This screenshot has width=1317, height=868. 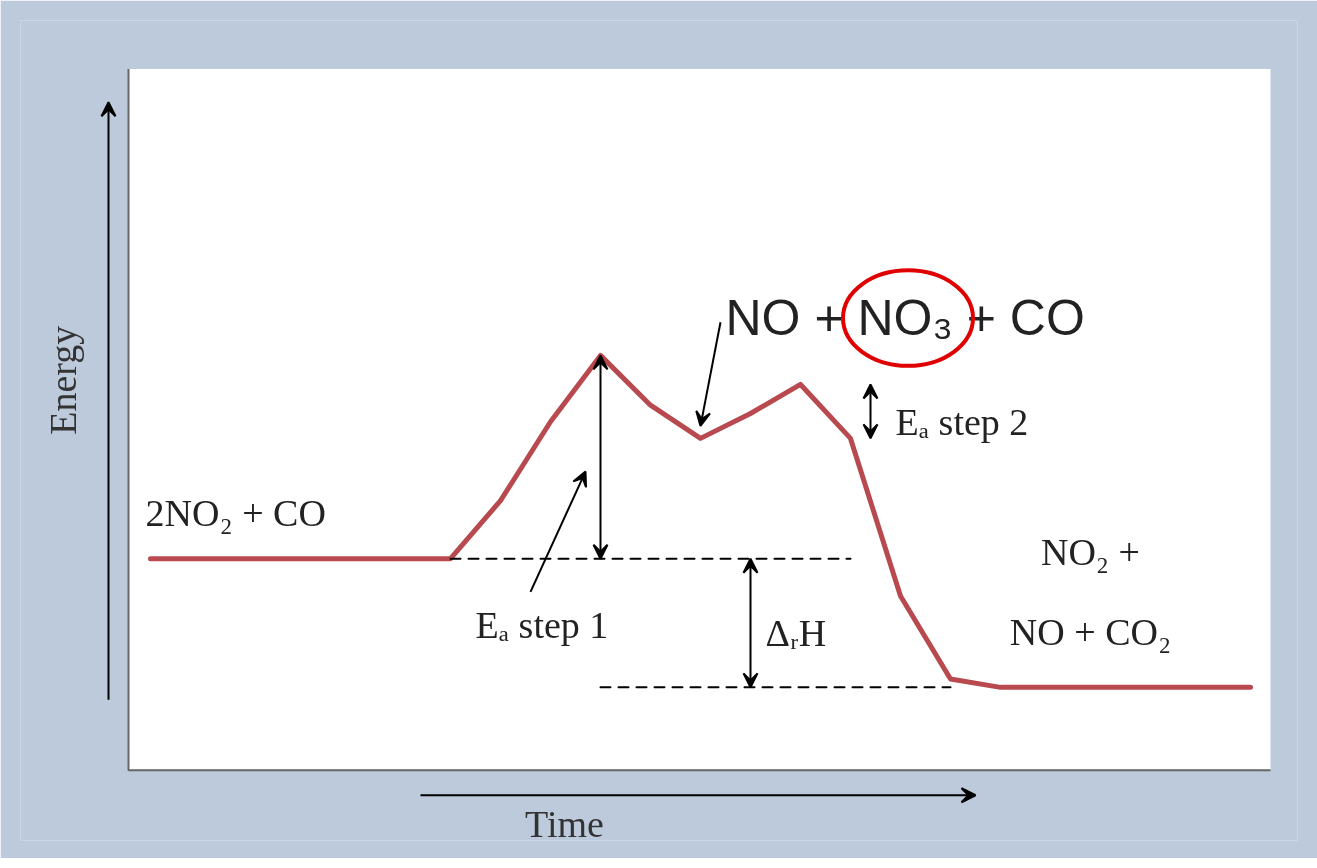 I want to click on y-axis-title: Energy, so click(x=63, y=380).